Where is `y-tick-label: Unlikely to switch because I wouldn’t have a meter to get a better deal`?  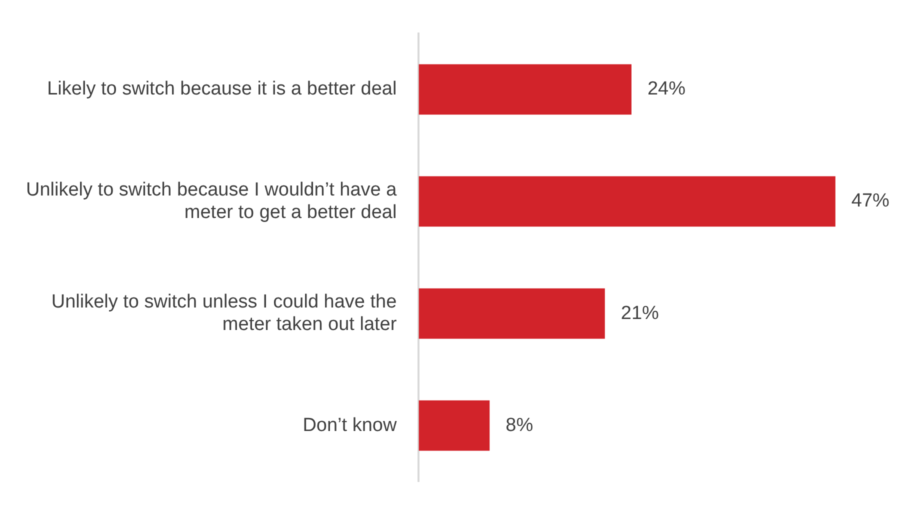 y-tick-label: Unlikely to switch because I wouldn’t have a meter to get a better deal is located at coordinates (212, 201).